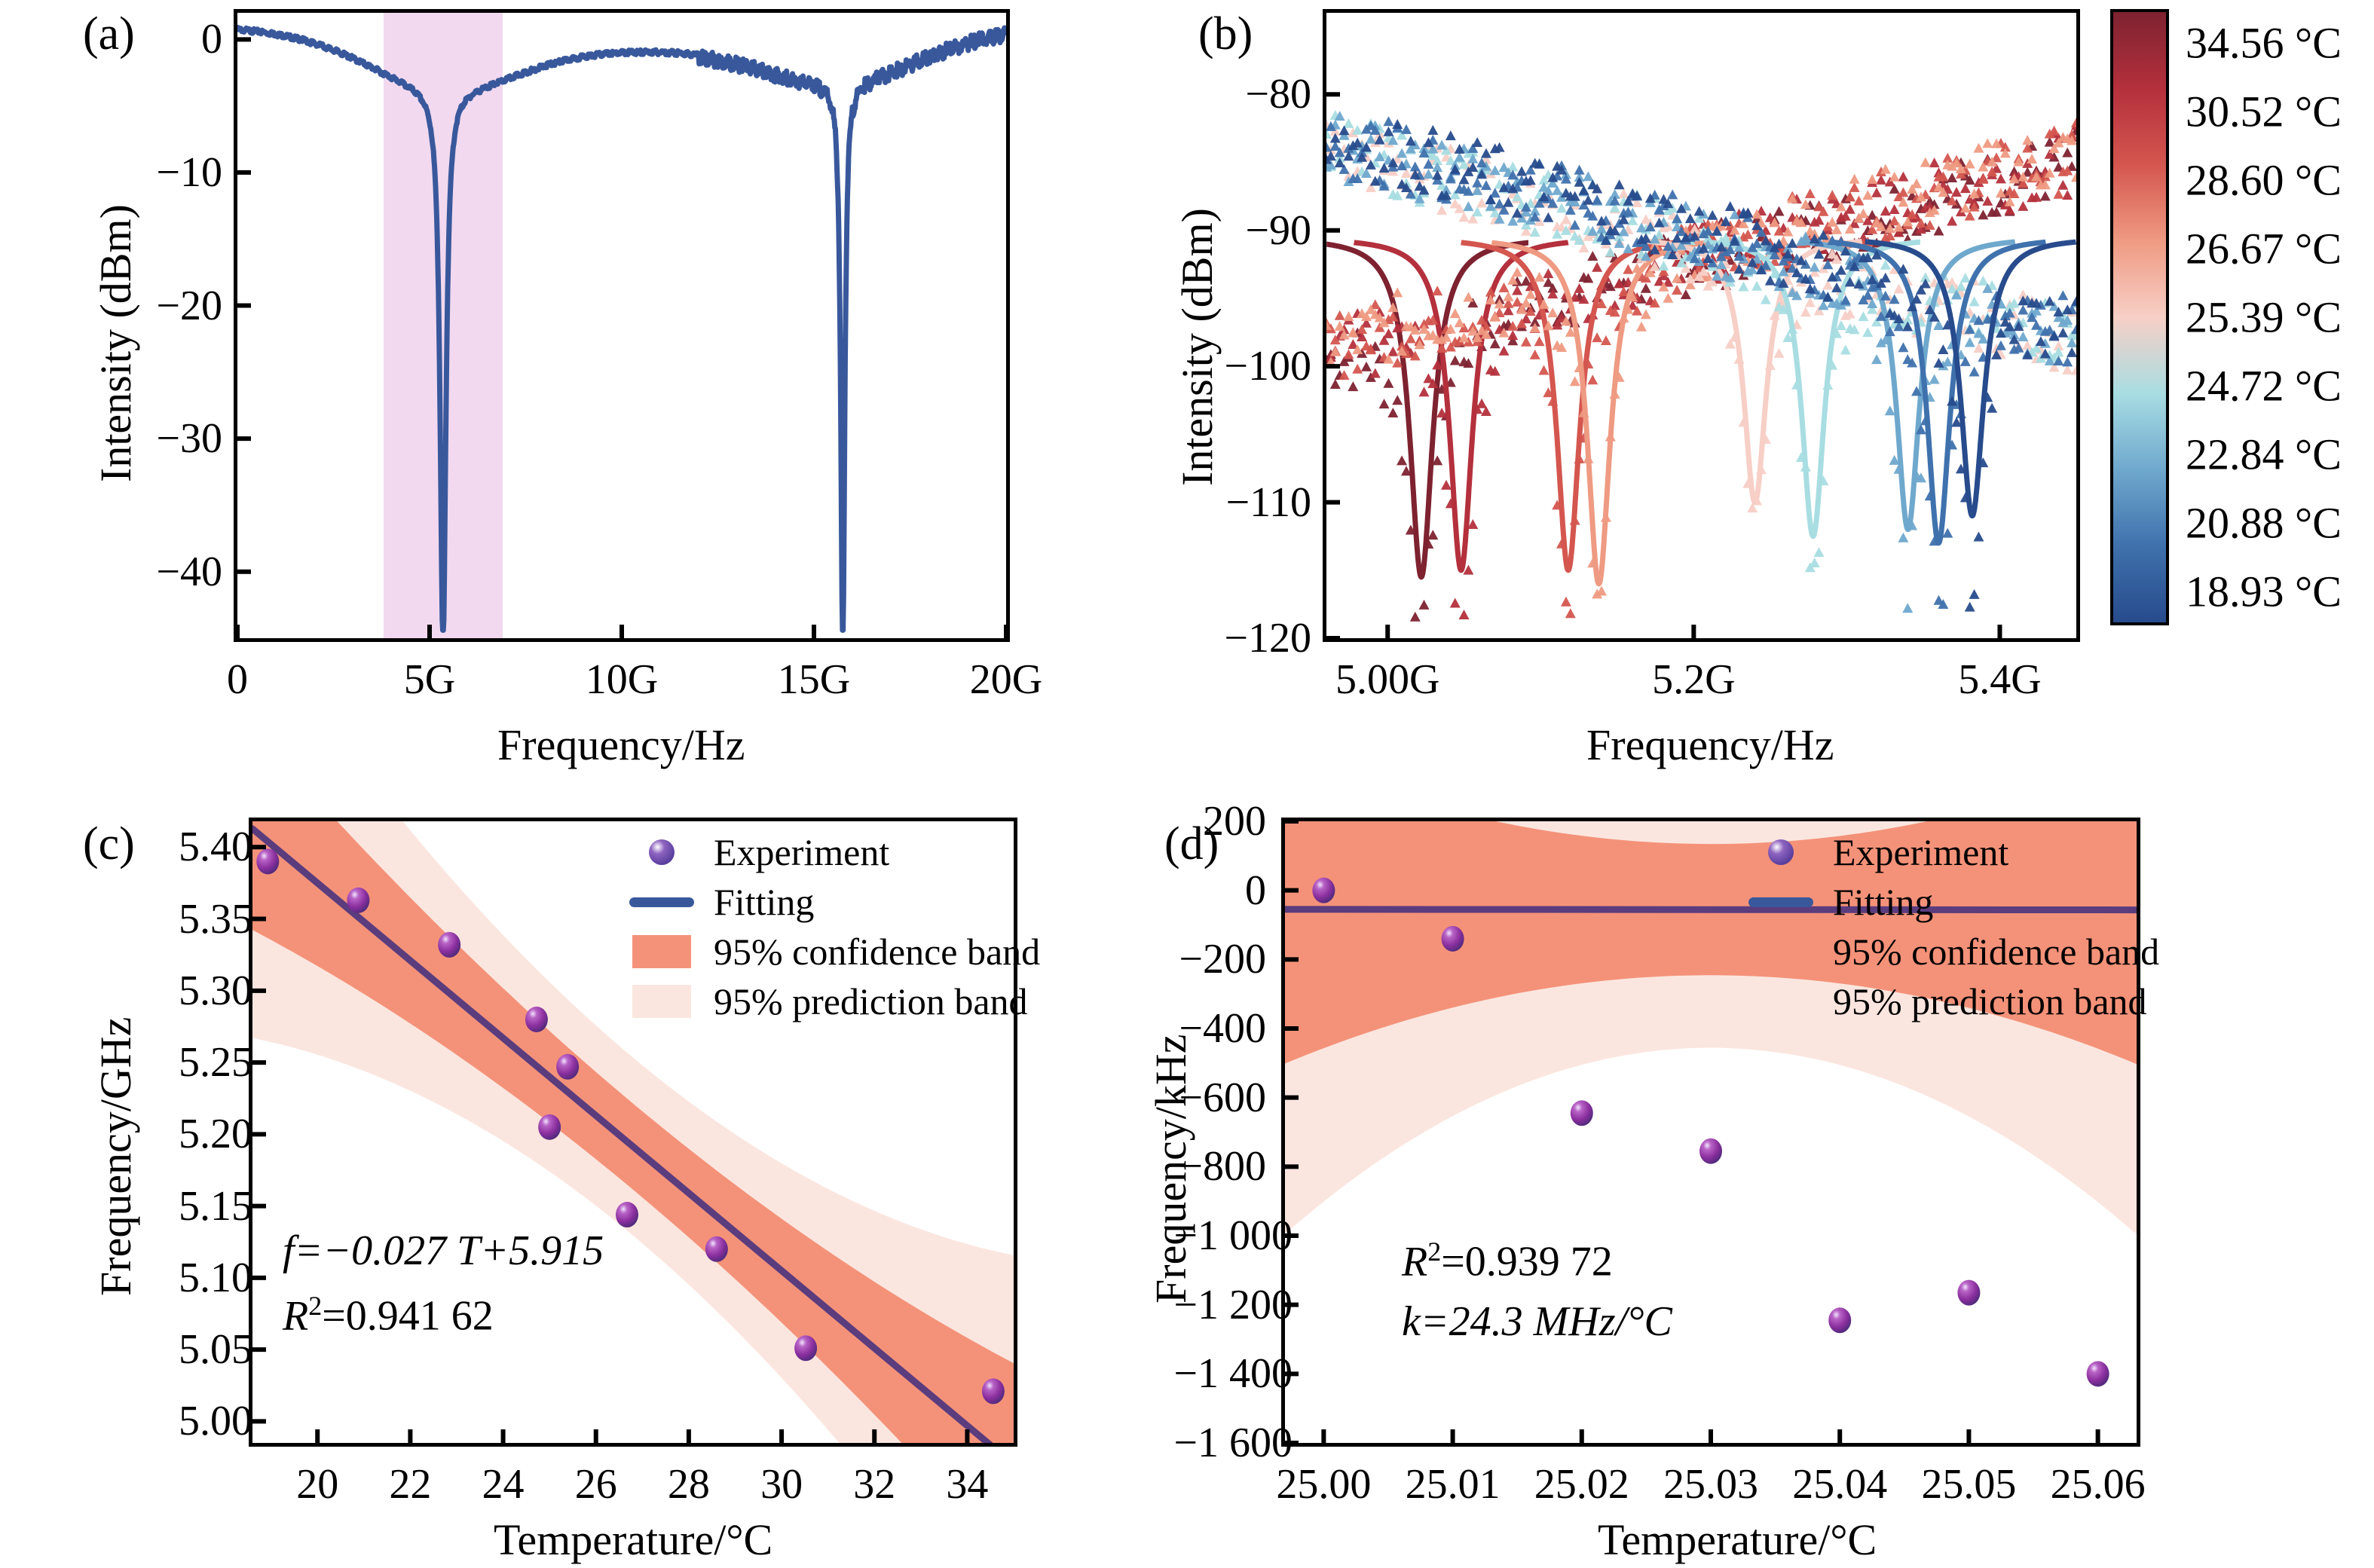  I want to click on panel-d-r-exponent: 2, so click(1435, 1251).